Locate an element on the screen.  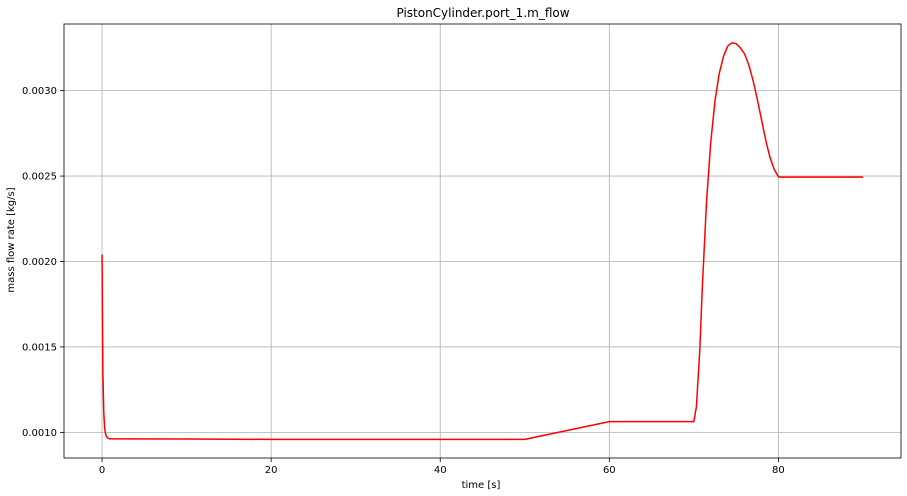
y-tick-label: 0.0010 is located at coordinates (39, 433).